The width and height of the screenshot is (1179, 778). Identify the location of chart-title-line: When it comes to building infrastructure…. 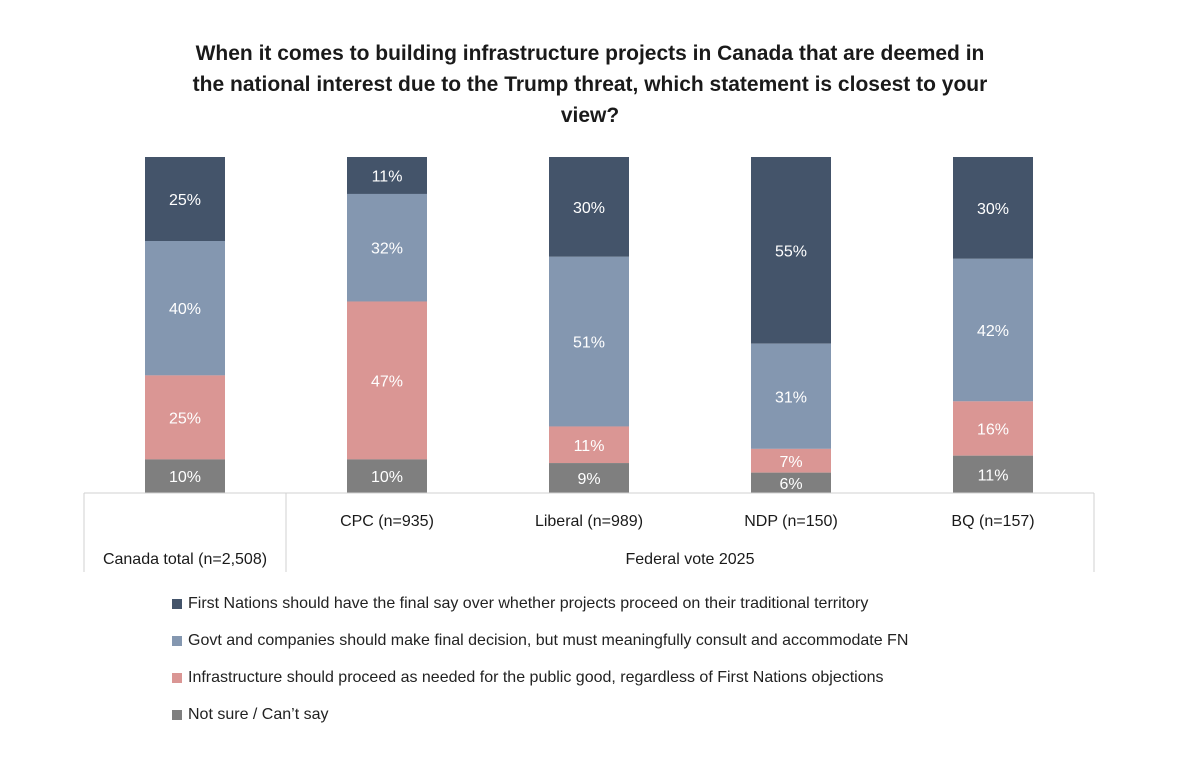
(590, 53).